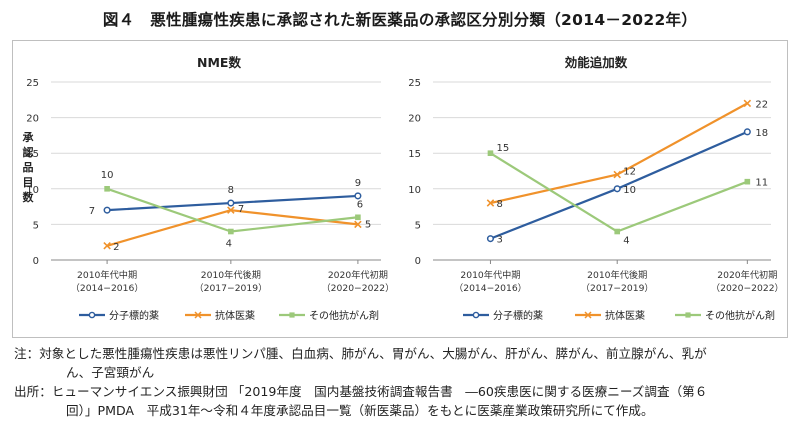 The image size is (800, 431). Describe the element at coordinates (33, 391) in the screenshot. I see `source-prefix: 出所：` at that location.